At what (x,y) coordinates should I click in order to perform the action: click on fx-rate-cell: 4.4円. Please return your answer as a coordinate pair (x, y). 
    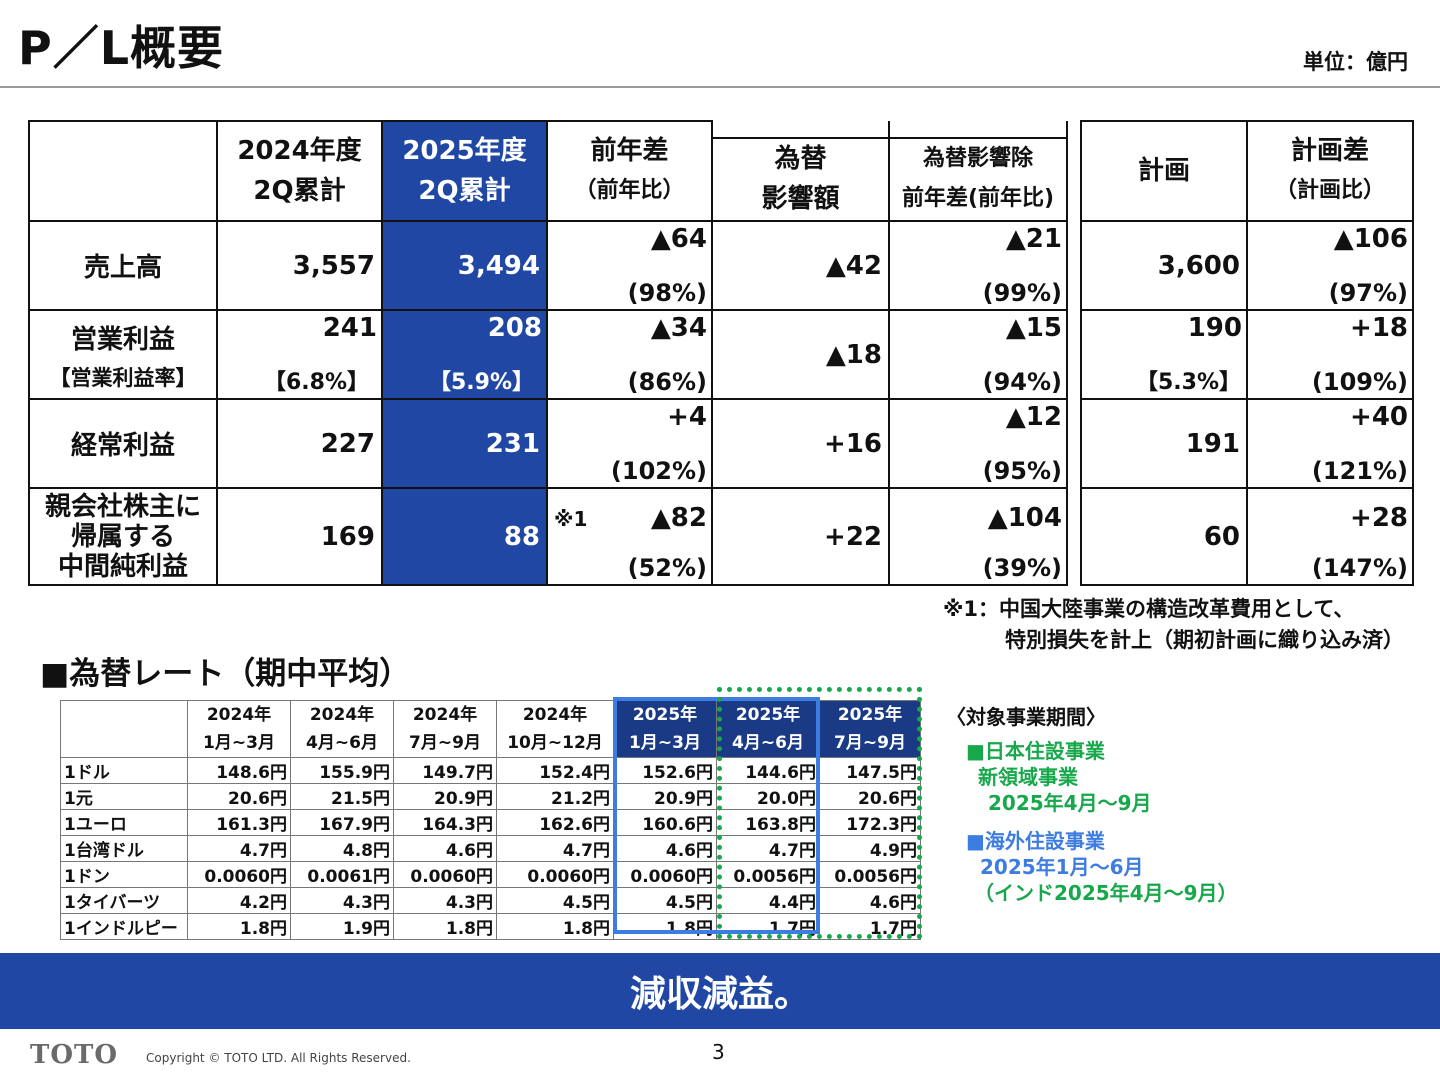
    Looking at the image, I should click on (768, 900).